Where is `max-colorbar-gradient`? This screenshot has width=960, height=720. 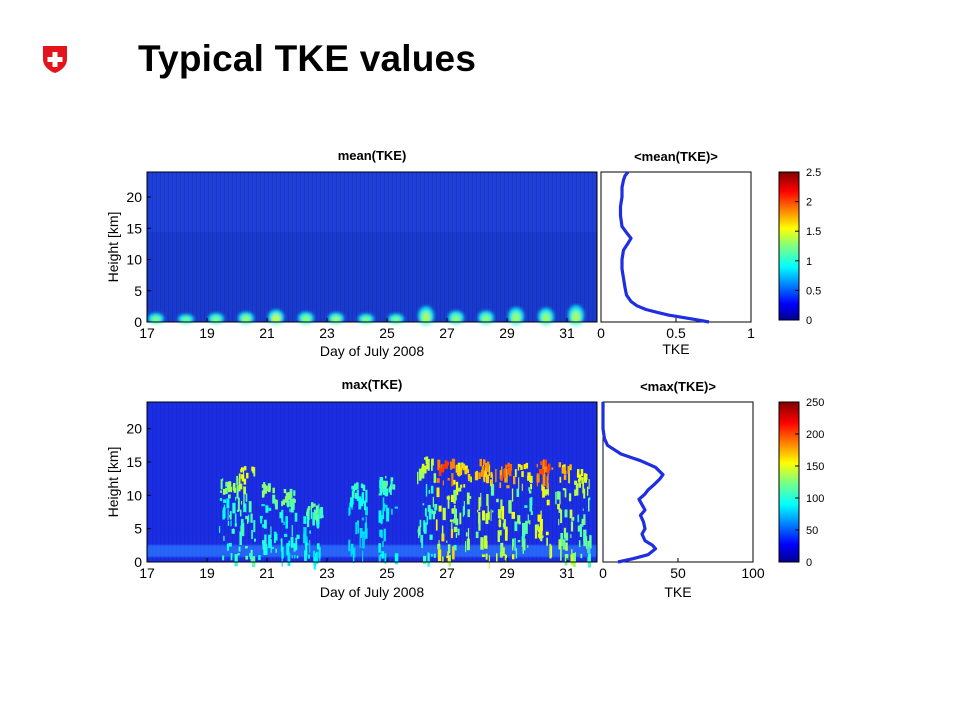 max-colorbar-gradient is located at coordinates (789, 482).